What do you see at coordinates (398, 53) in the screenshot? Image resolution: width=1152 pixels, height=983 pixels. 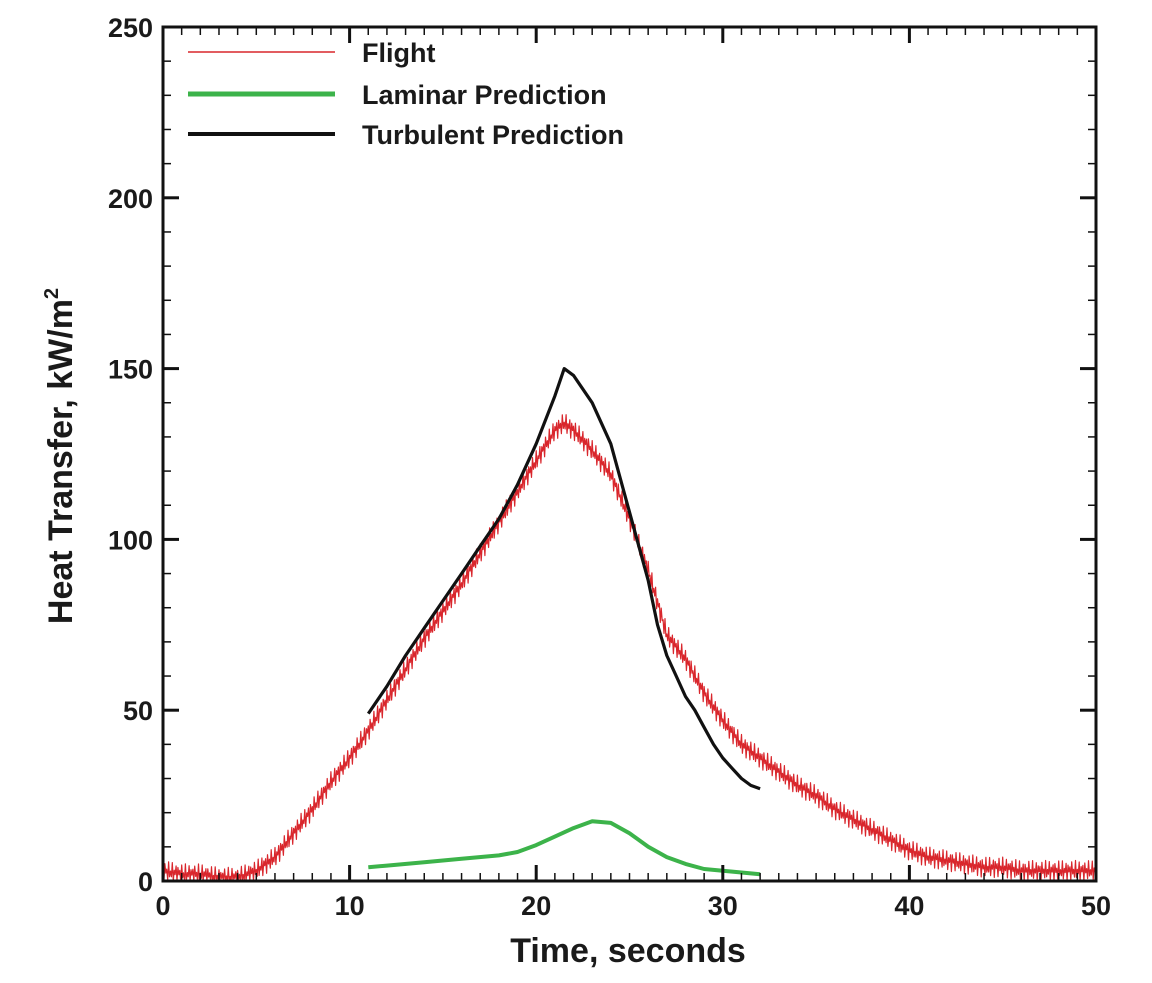 I see `legend-label-flight: Flight` at bounding box center [398, 53].